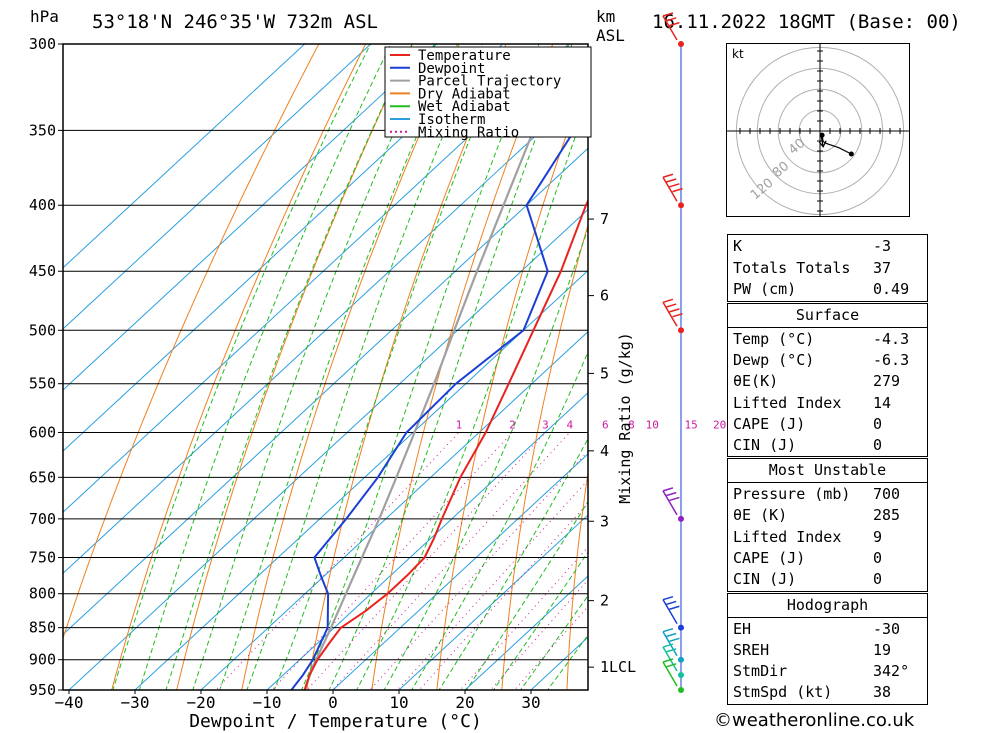 The height and width of the screenshot is (733, 1000). I want to click on legend-entry: Isotherm, so click(451, 120).